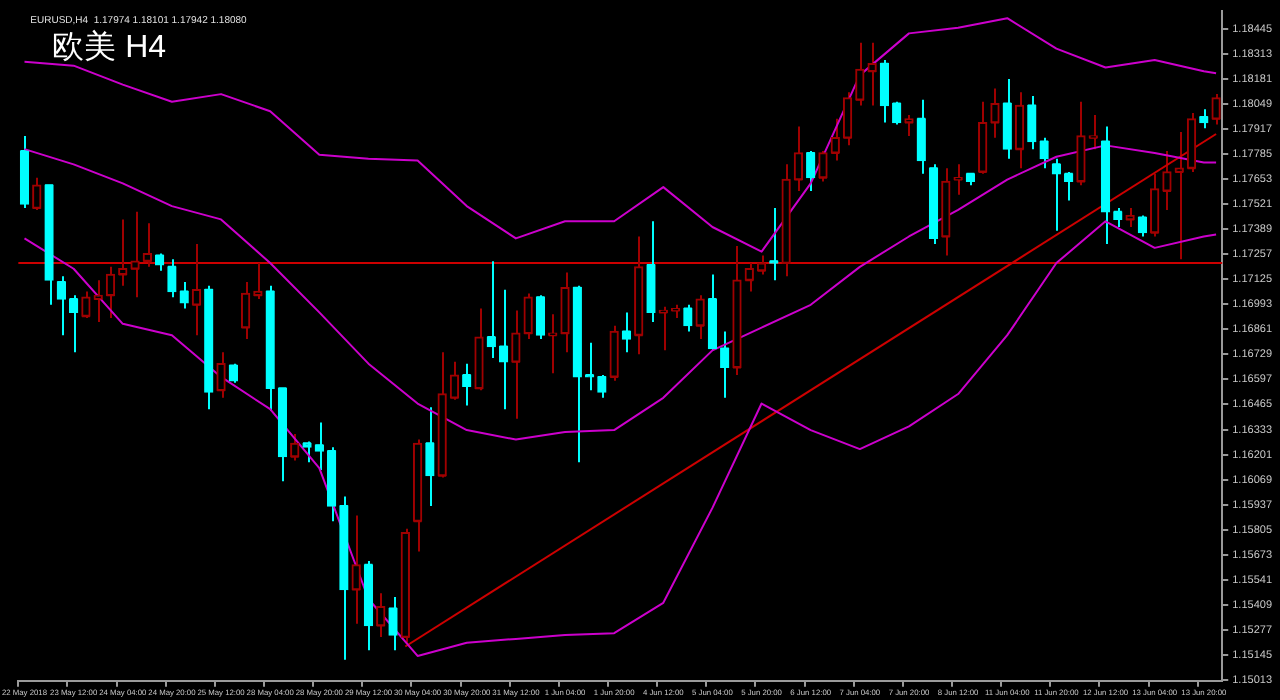 The image size is (1280, 700). What do you see at coordinates (109, 46) in the screenshot?
I see `text: 欧美 H4` at bounding box center [109, 46].